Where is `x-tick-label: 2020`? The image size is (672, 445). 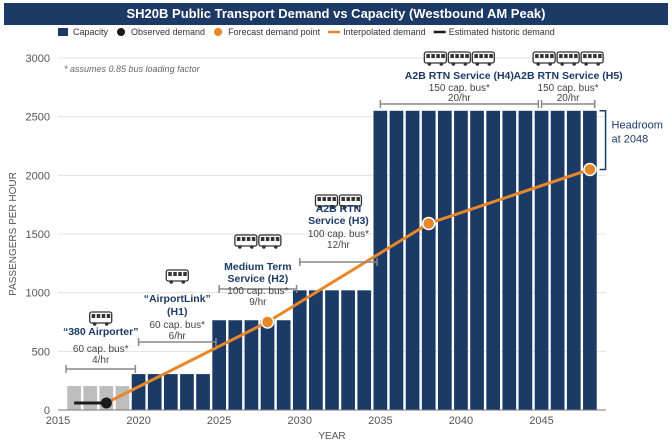 x-tick-label: 2020 is located at coordinates (138, 421).